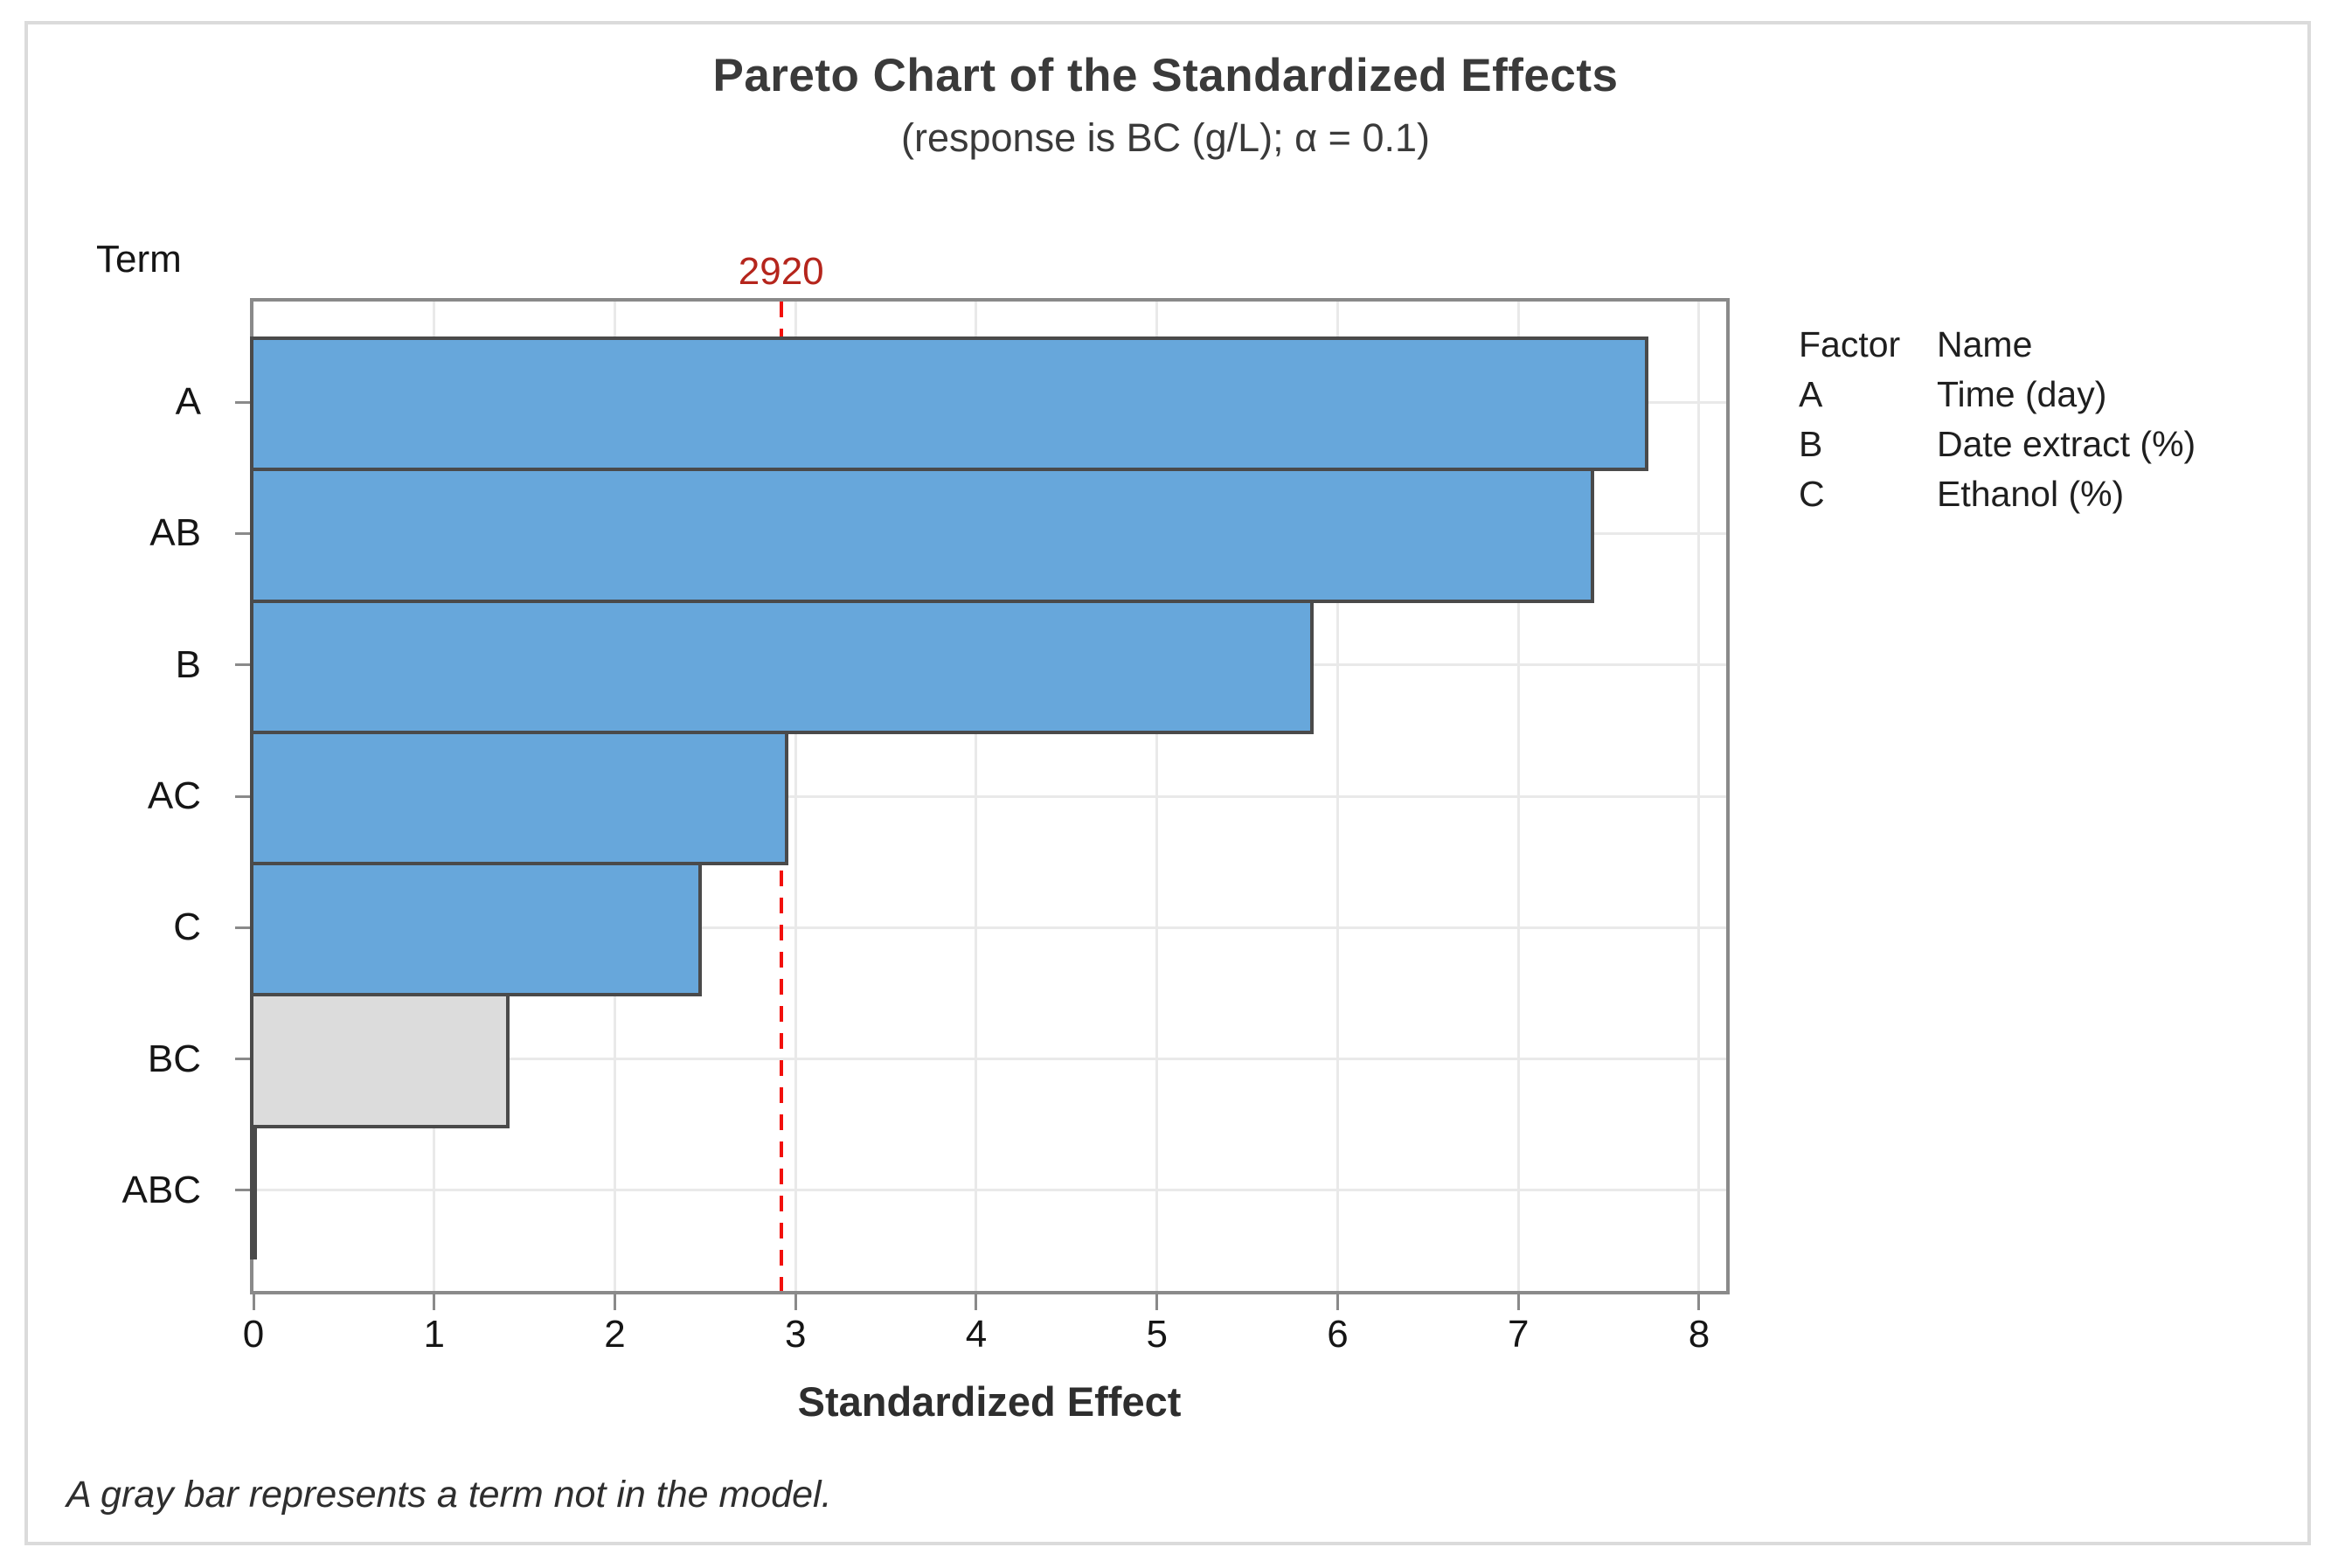 The image size is (2331, 1568). Describe the element at coordinates (1338, 1334) in the screenshot. I see `x-tick-label-6: 6` at that location.